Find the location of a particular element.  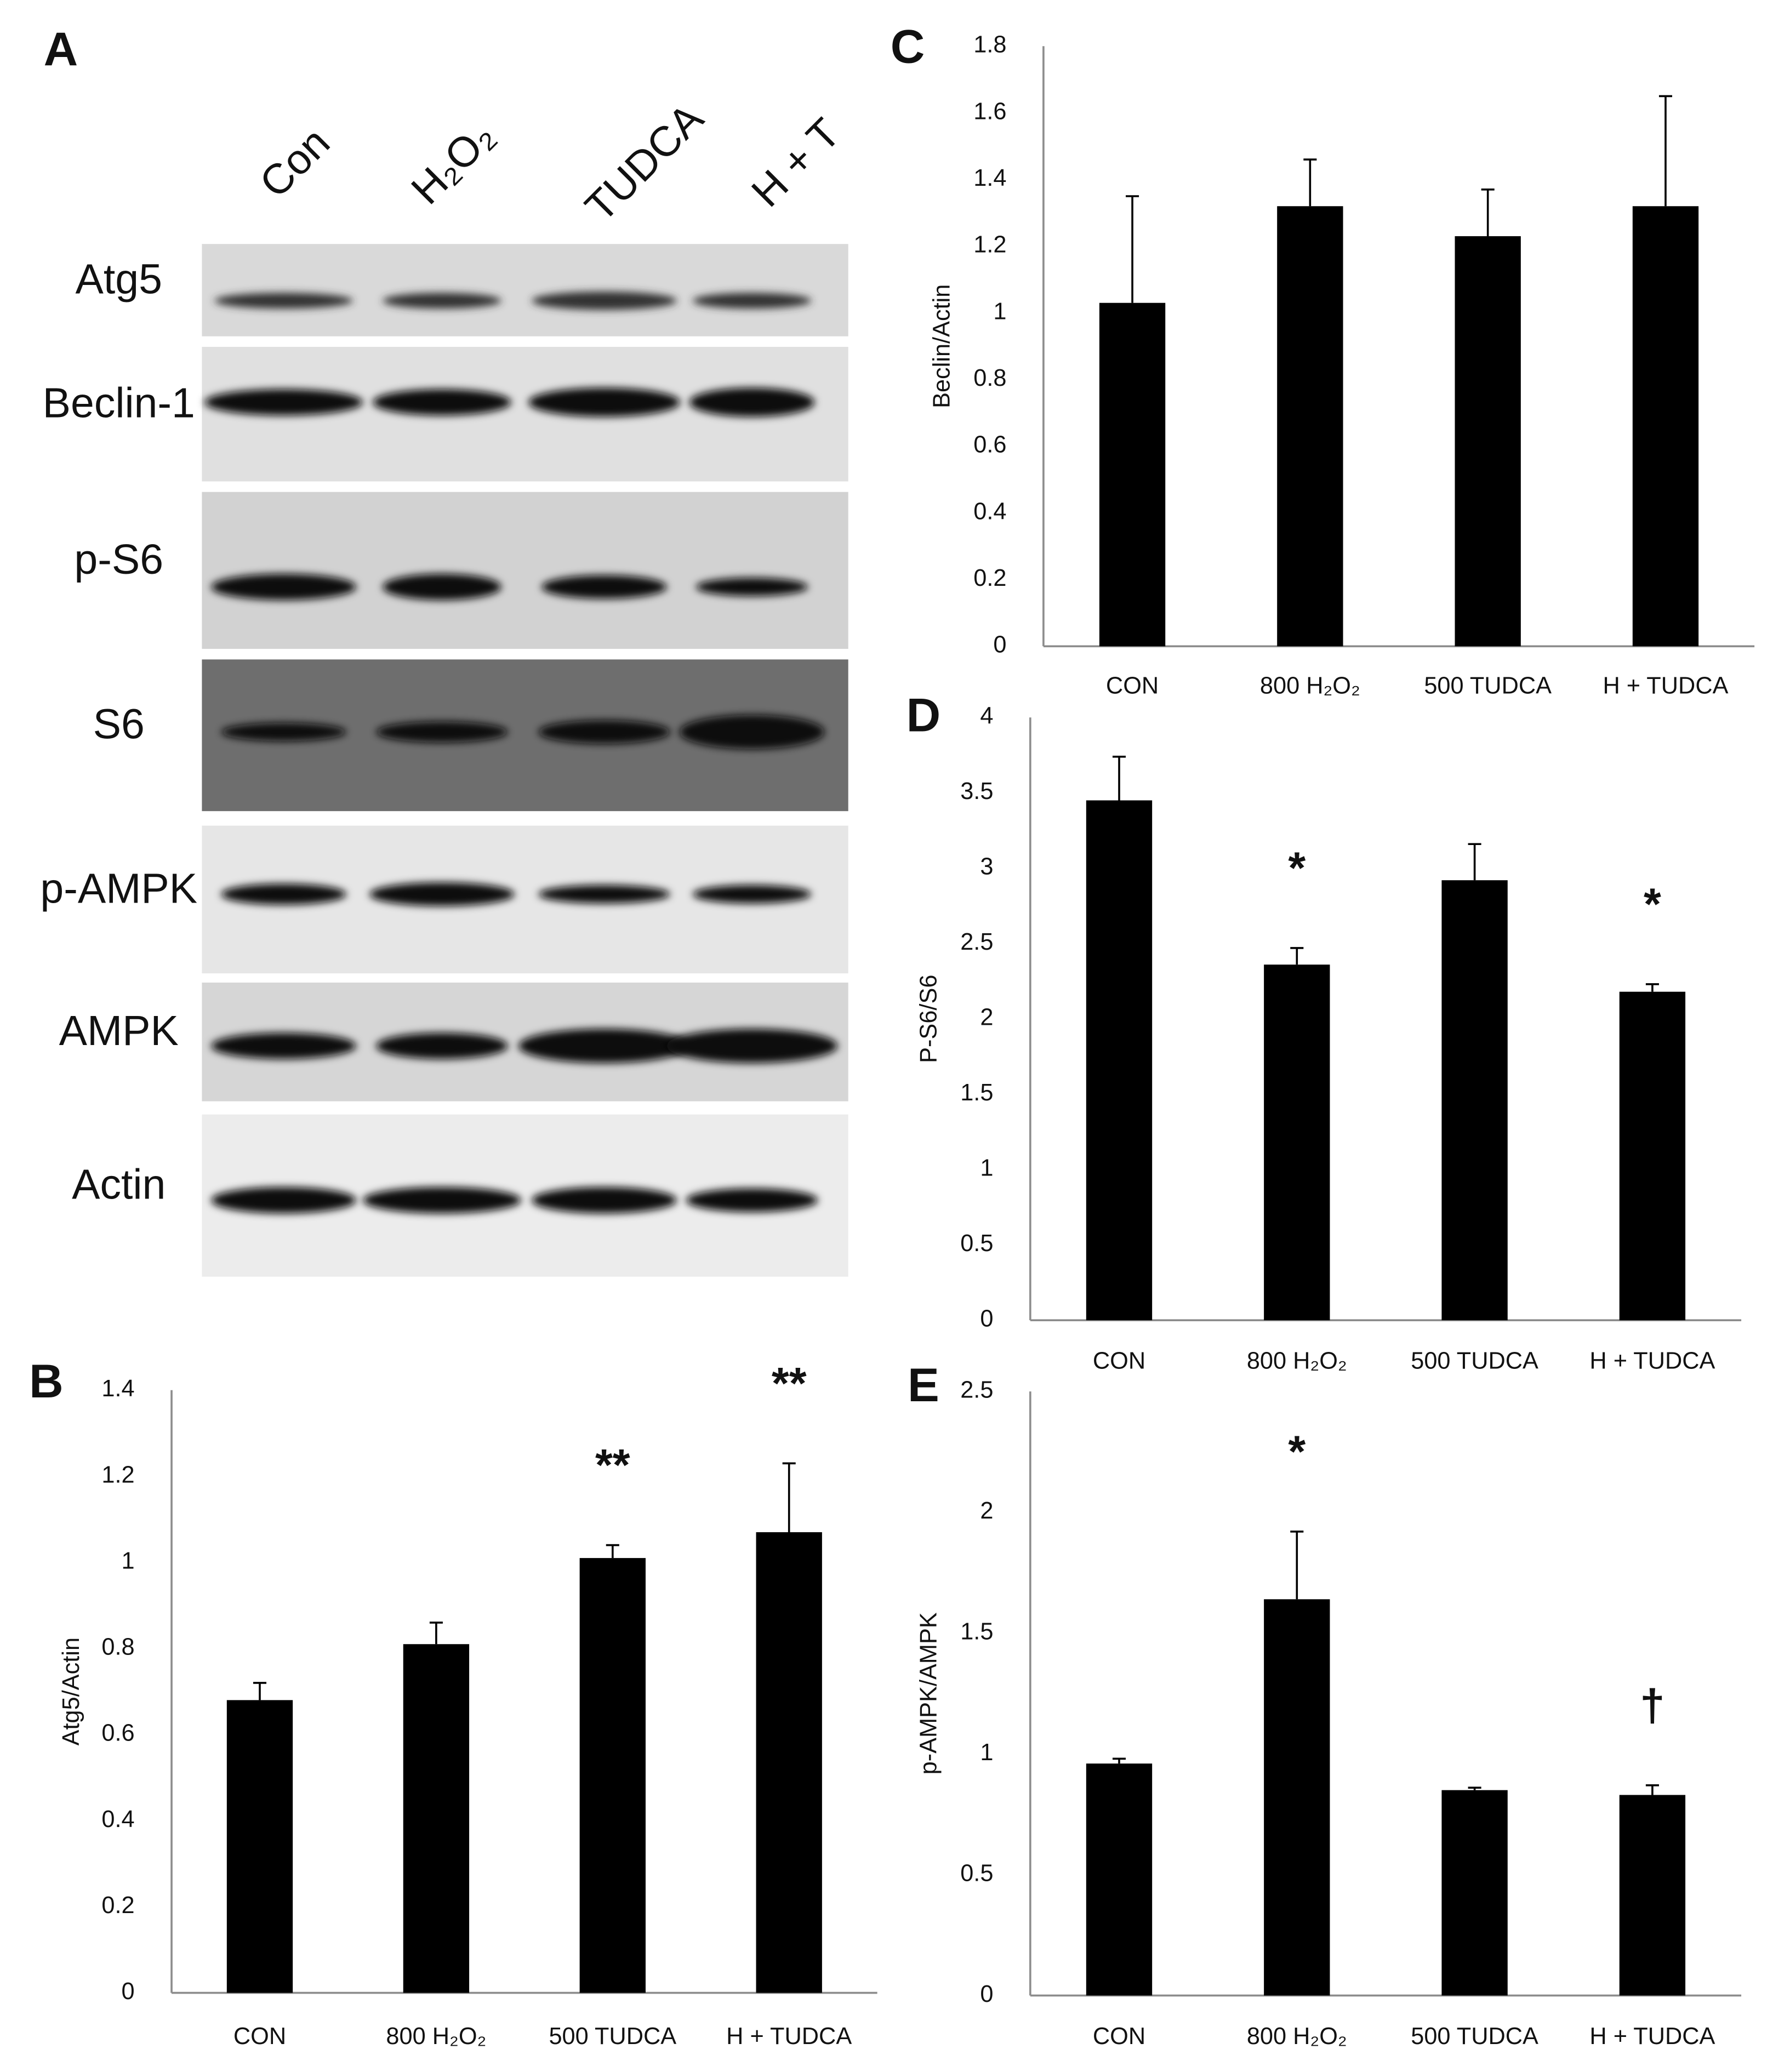

y-axis-label: Beclin/Actin is located at coordinates (941, 346).